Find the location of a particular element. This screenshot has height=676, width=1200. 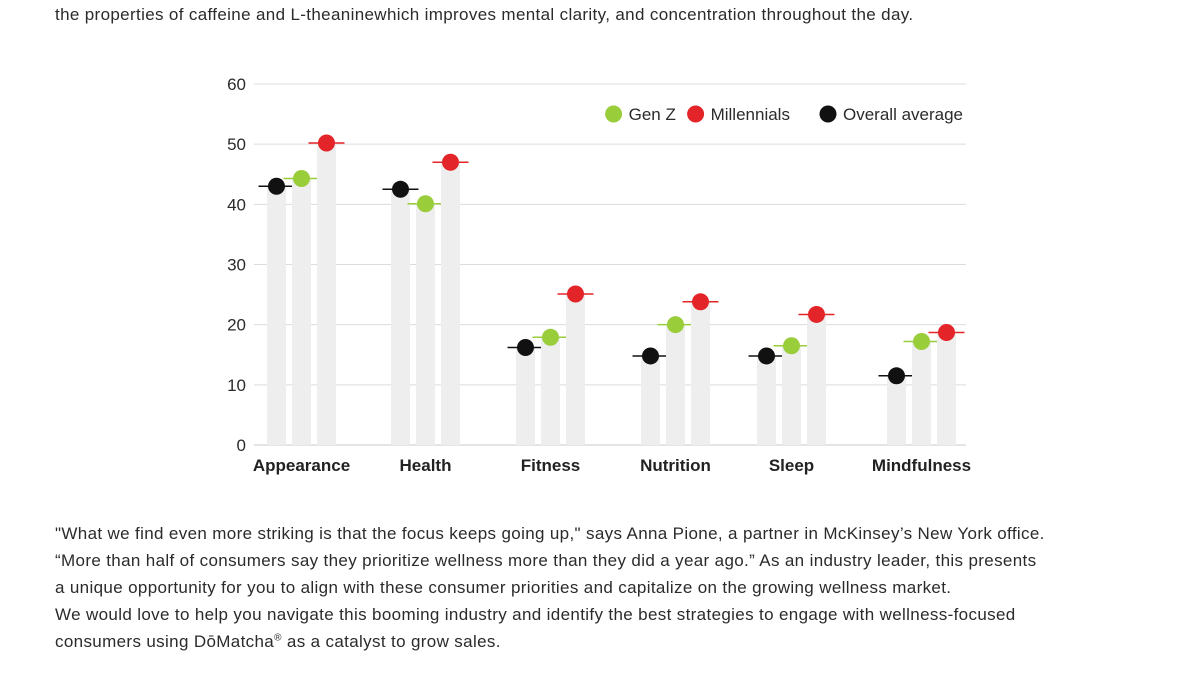

y-tick-label: 50 is located at coordinates (236, 144).